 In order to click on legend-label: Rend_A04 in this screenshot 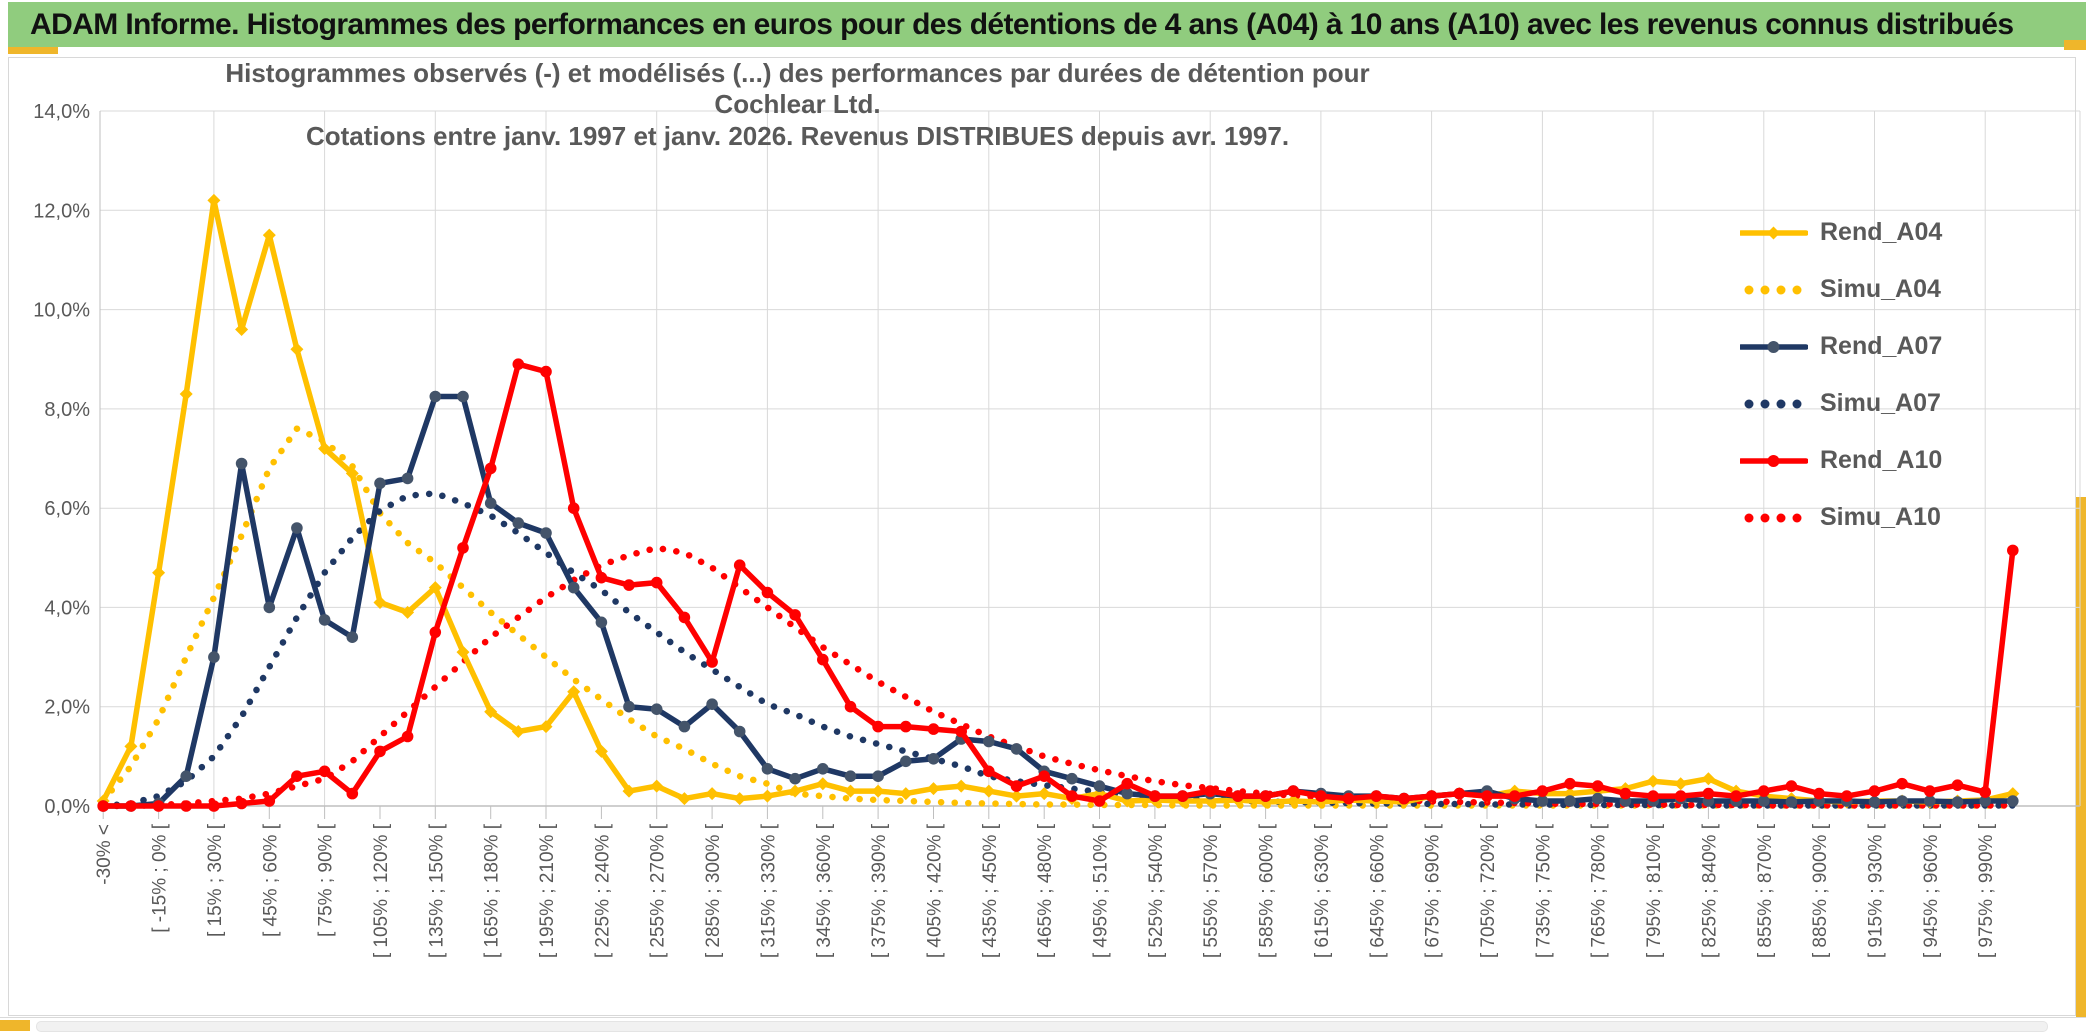, I will do `click(1881, 232)`.